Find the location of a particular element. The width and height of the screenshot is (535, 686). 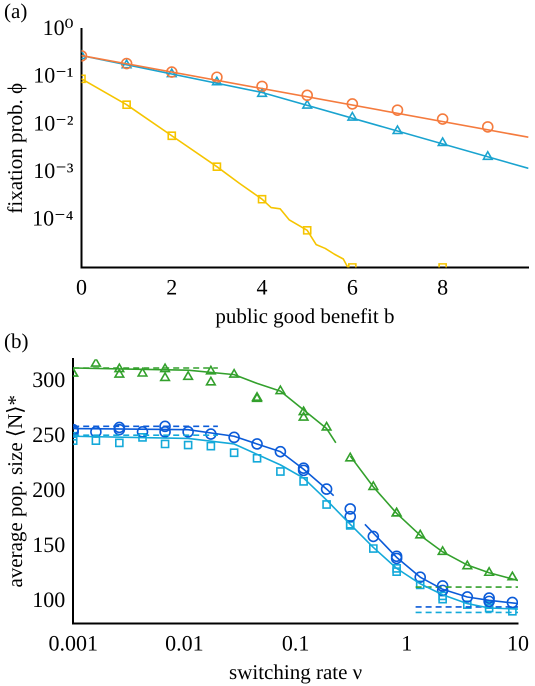

x-tick-label: 4 is located at coordinates (262, 287).